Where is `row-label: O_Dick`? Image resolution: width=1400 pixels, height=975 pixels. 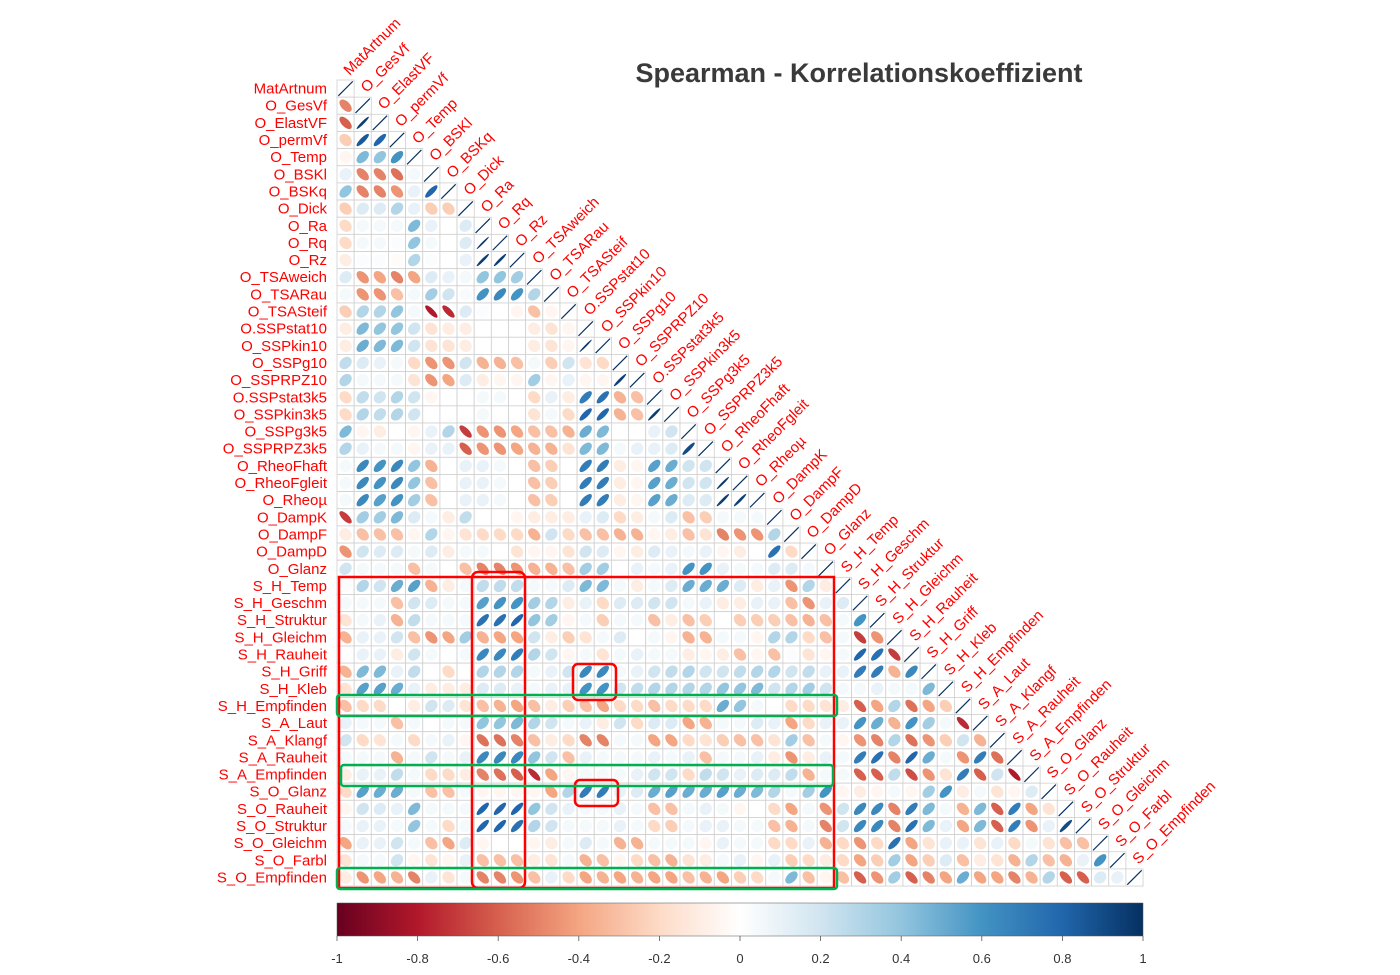
row-label: O_Dick is located at coordinates (303, 209).